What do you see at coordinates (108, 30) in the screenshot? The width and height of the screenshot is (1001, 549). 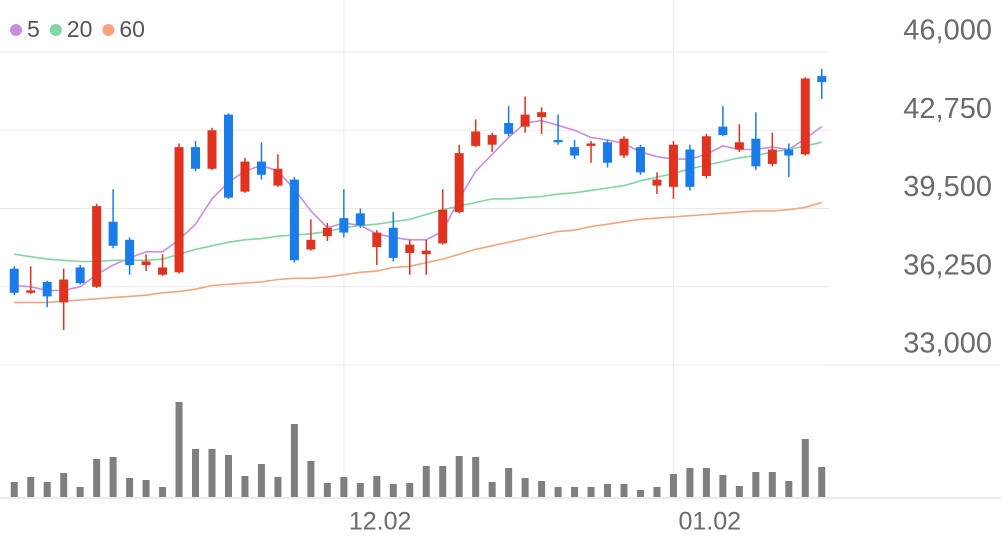 I see `legend-marker` at bounding box center [108, 30].